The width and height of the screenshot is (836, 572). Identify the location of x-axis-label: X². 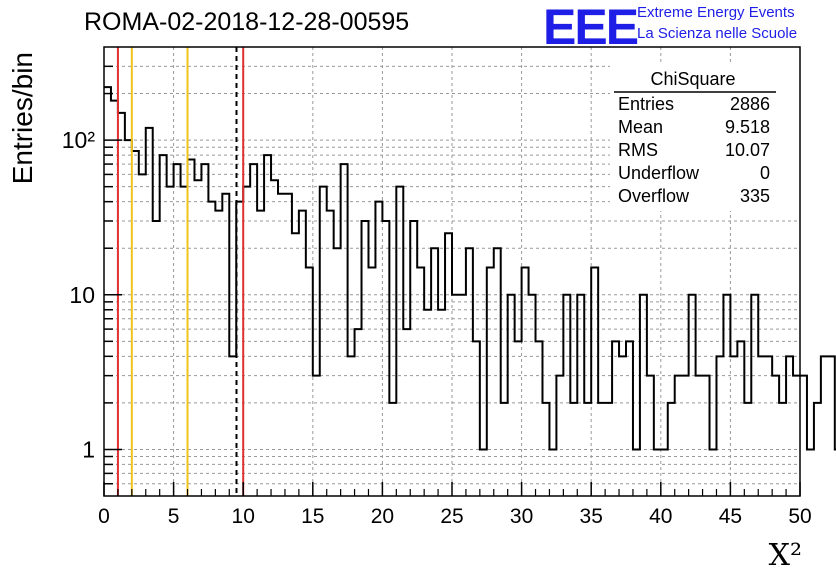
(785, 555).